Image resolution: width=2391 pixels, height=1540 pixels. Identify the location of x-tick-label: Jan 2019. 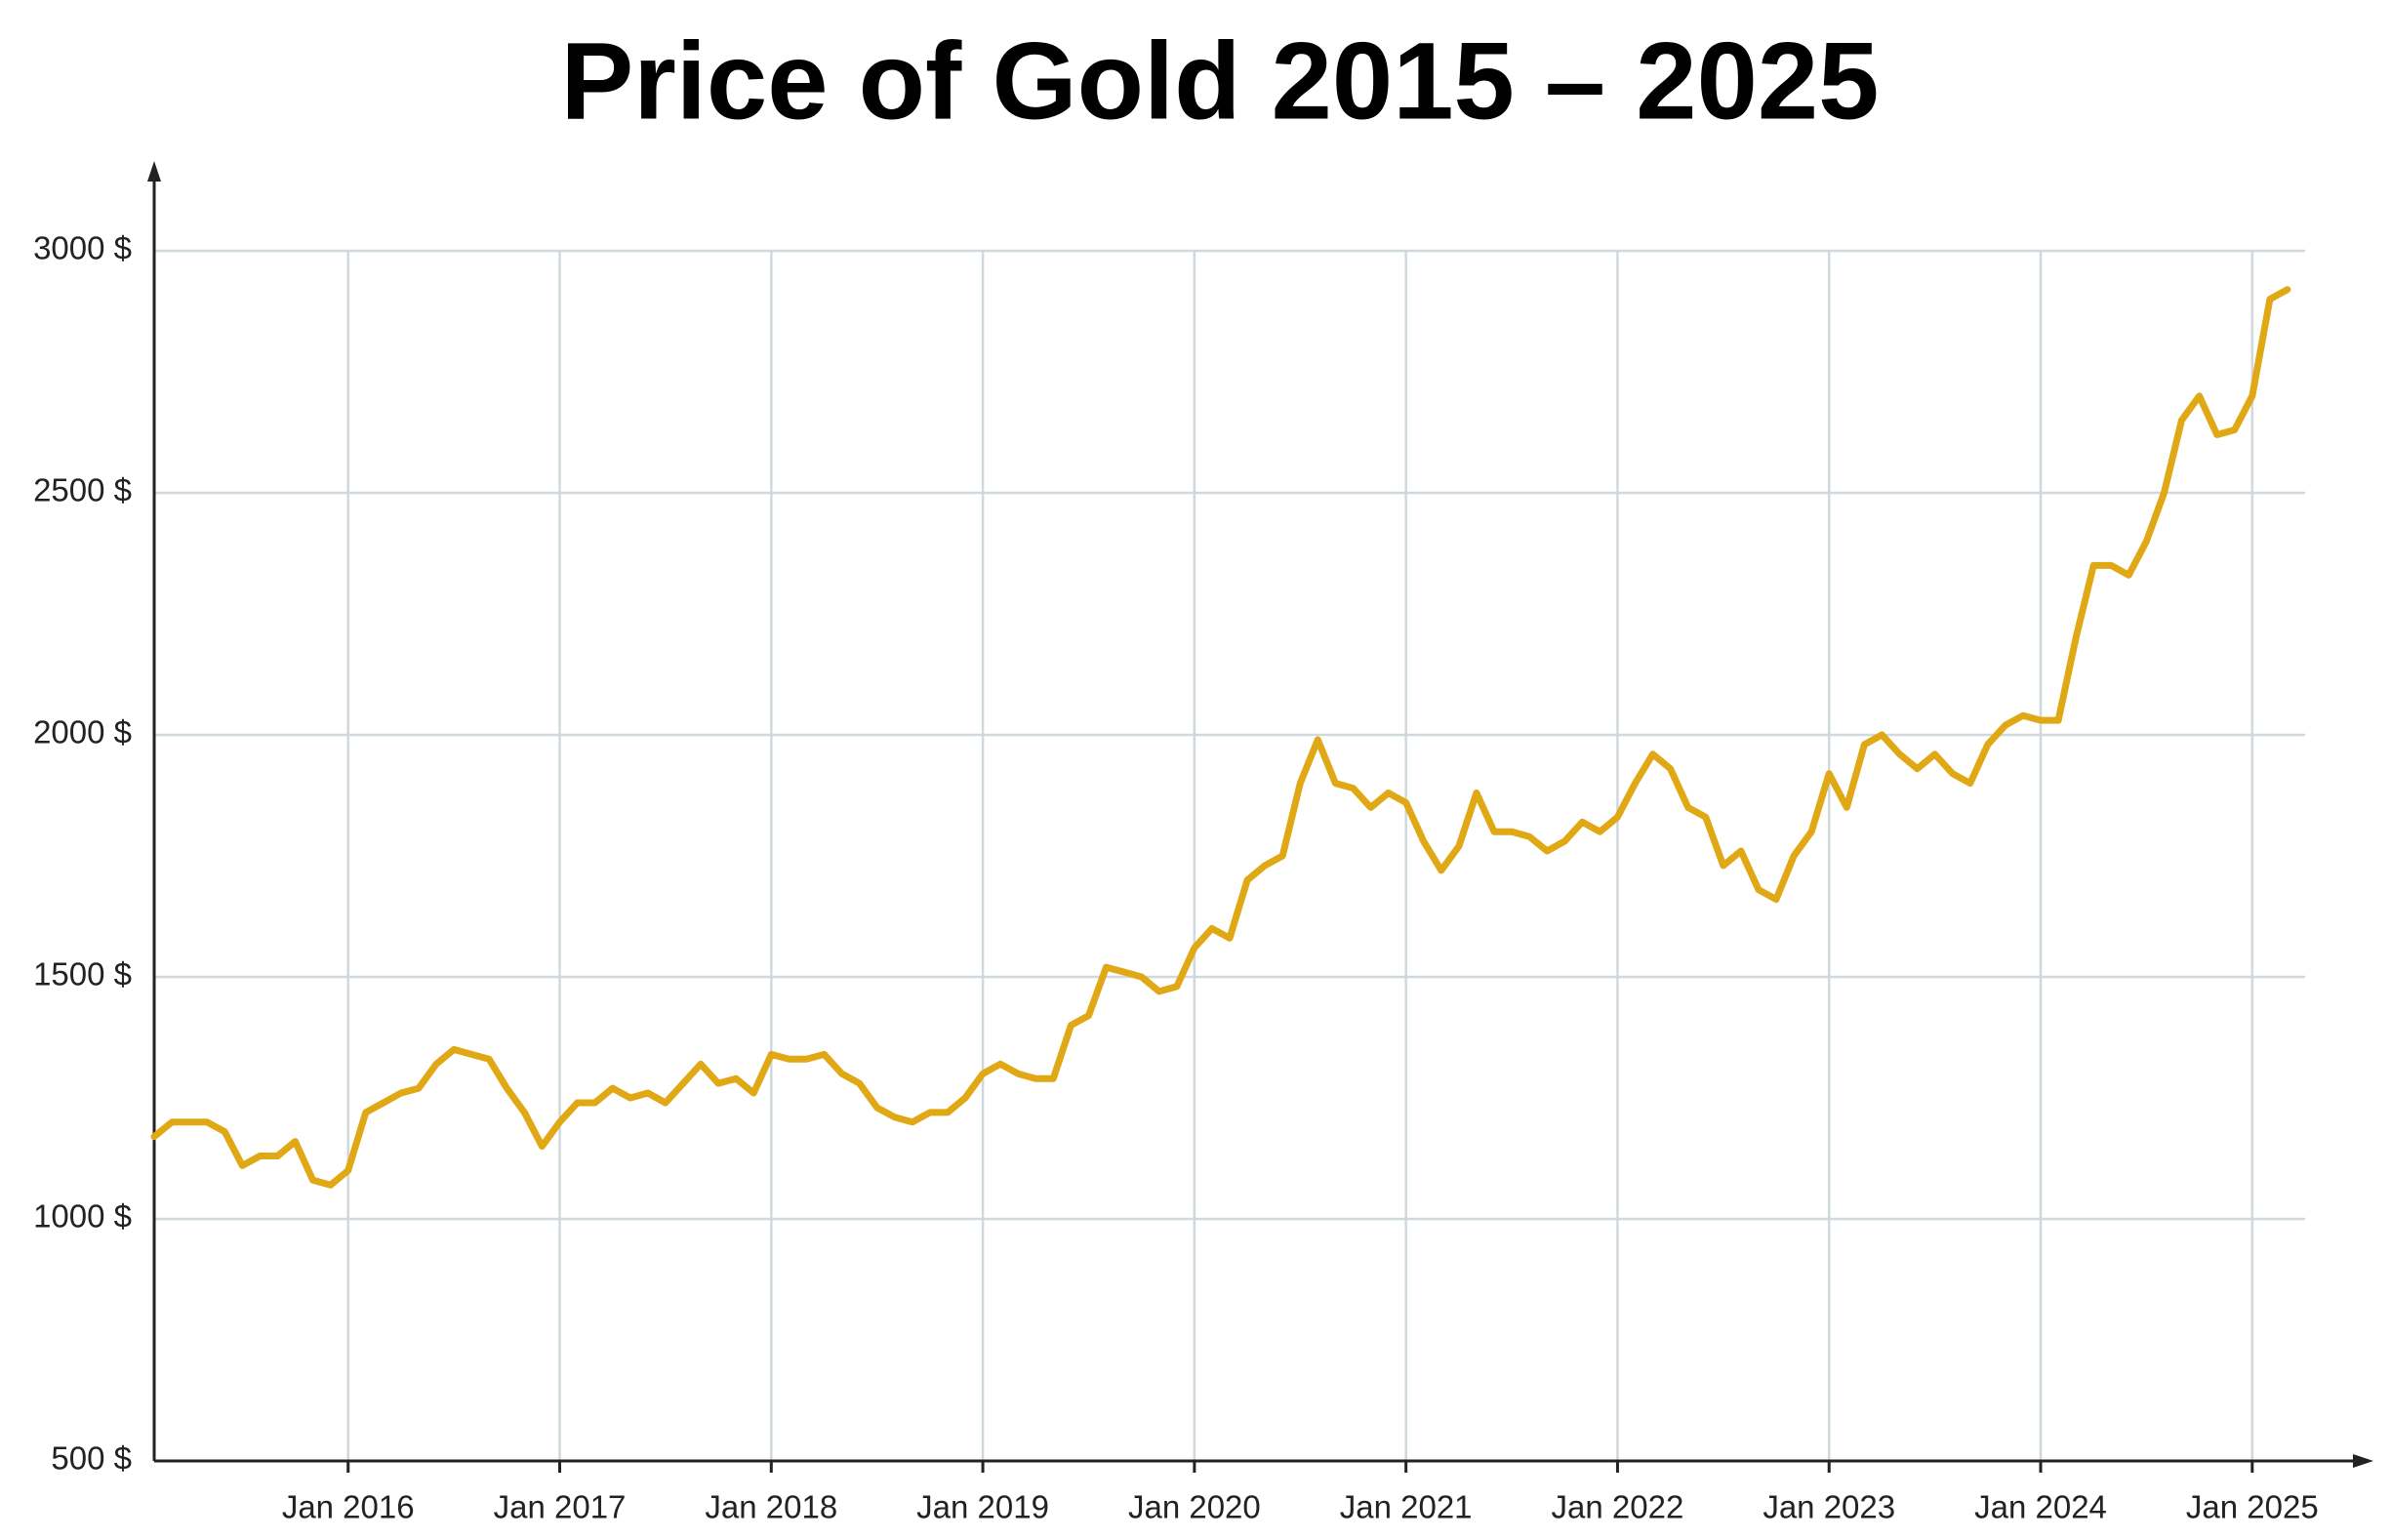
(982, 1507).